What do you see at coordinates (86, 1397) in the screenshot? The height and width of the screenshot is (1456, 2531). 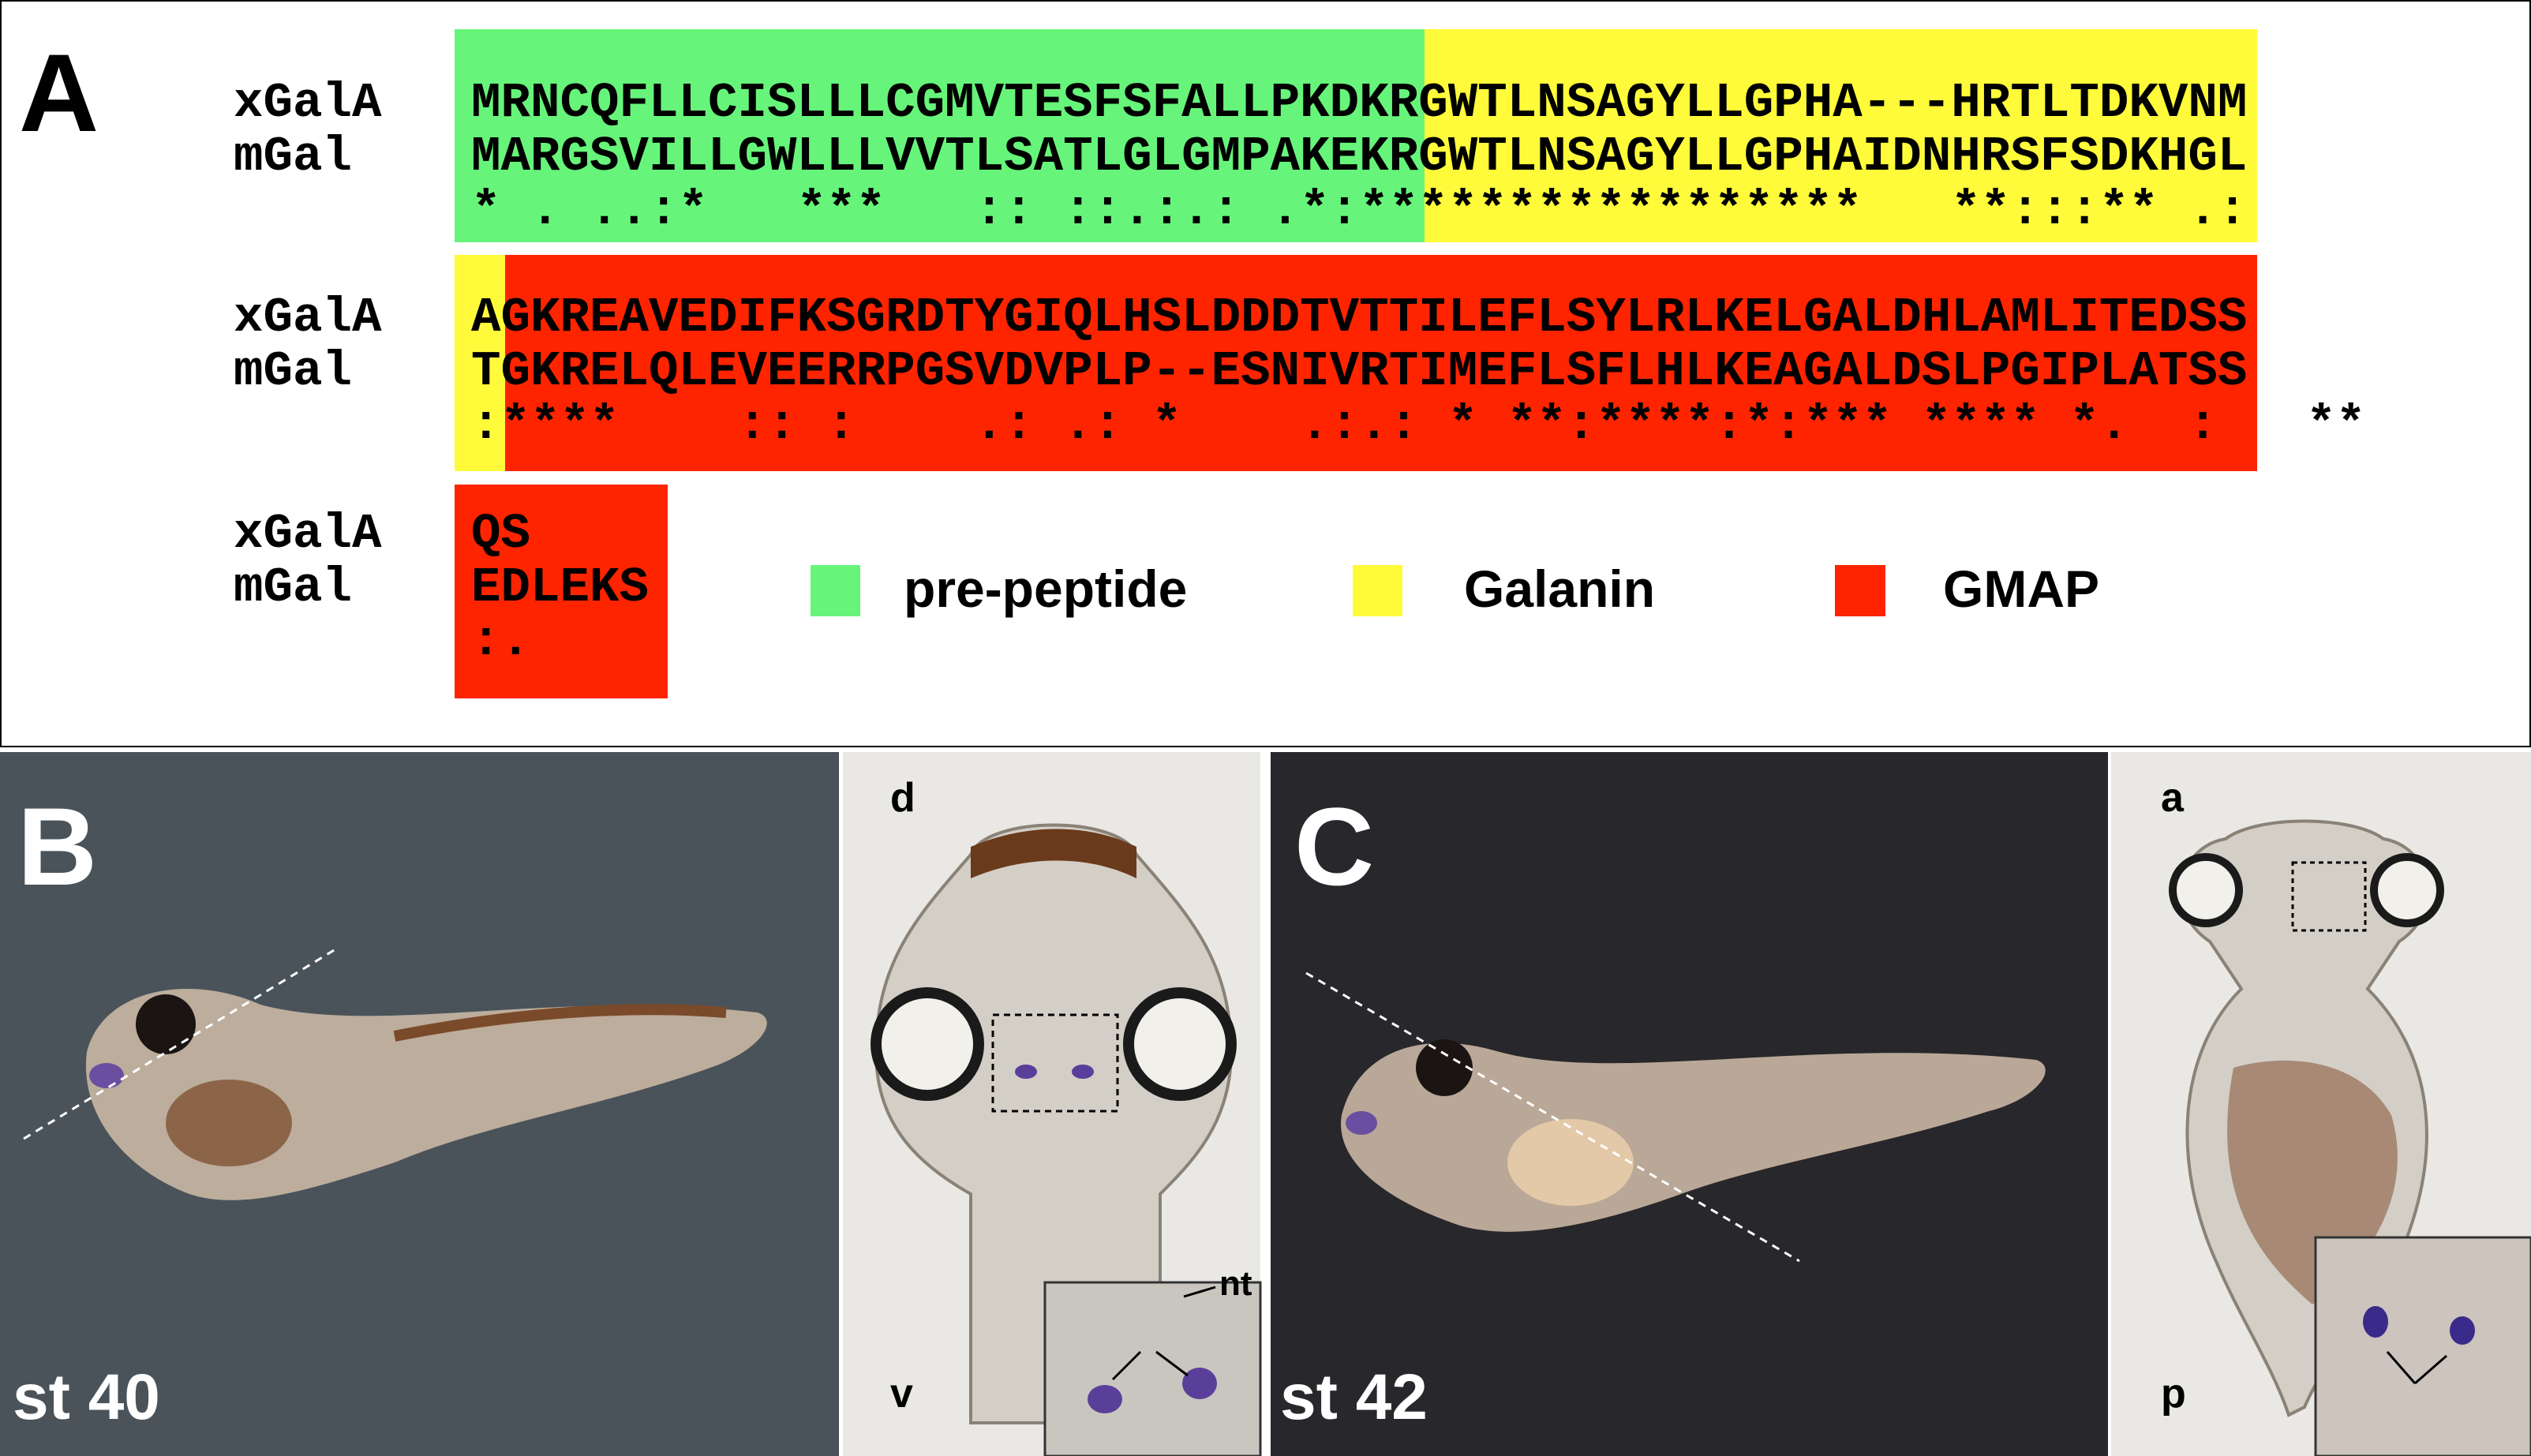 I see `stage-label: st 40` at bounding box center [86, 1397].